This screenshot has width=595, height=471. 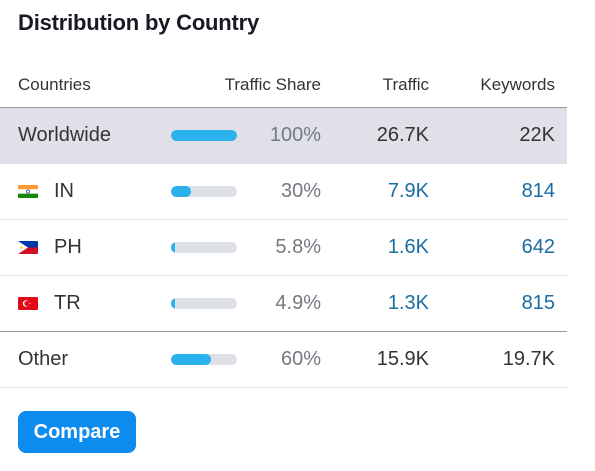 I want to click on traffic-share-value: 30%, so click(x=300, y=191).